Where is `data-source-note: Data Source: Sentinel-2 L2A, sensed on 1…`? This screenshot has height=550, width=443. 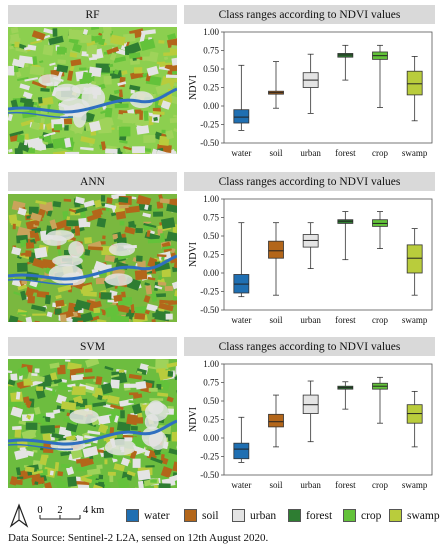 data-source-note: Data Source: Sentinel-2 L2A, sensed on 1… is located at coordinates (138, 538).